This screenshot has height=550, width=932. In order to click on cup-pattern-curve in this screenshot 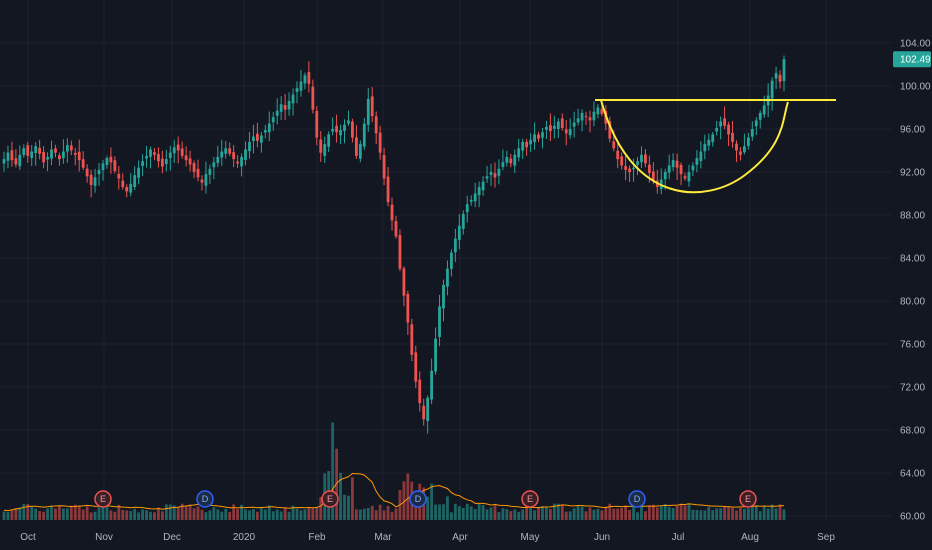, I will do `click(694, 146)`.